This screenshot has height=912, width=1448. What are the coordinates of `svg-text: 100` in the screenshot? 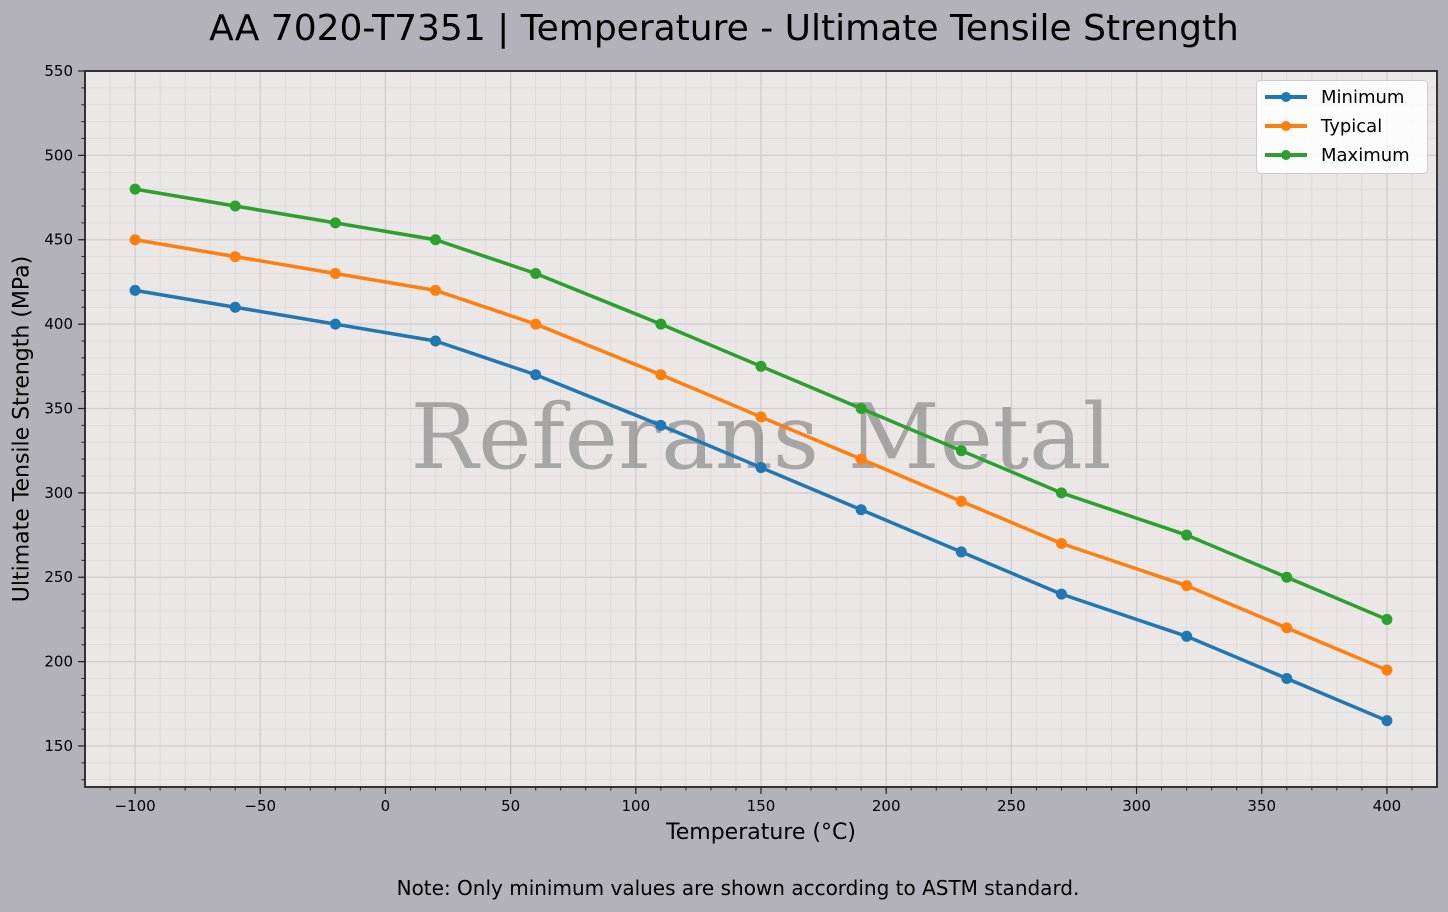 It's located at (635, 806).